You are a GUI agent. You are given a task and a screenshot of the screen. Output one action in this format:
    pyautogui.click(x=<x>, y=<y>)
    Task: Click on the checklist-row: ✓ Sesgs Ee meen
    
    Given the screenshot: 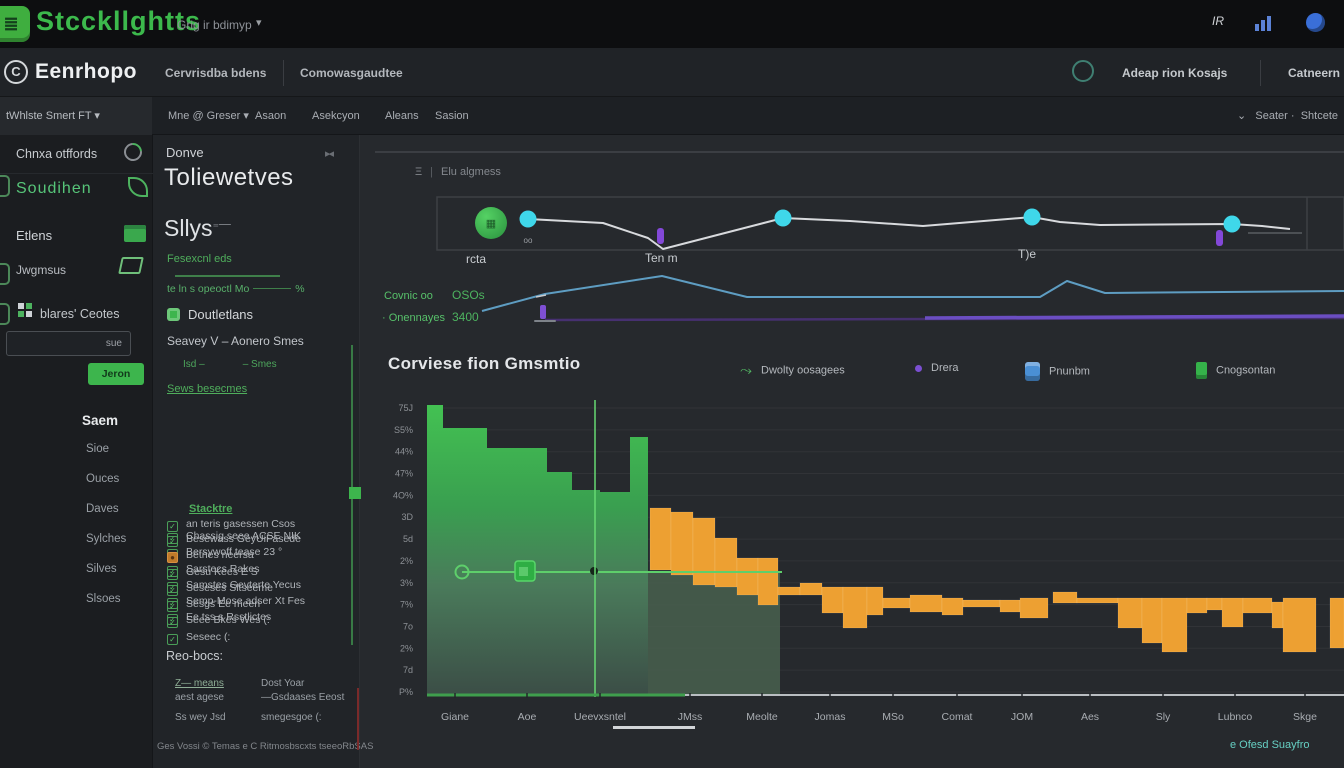 What is the action you would take?
    pyautogui.click(x=234, y=606)
    